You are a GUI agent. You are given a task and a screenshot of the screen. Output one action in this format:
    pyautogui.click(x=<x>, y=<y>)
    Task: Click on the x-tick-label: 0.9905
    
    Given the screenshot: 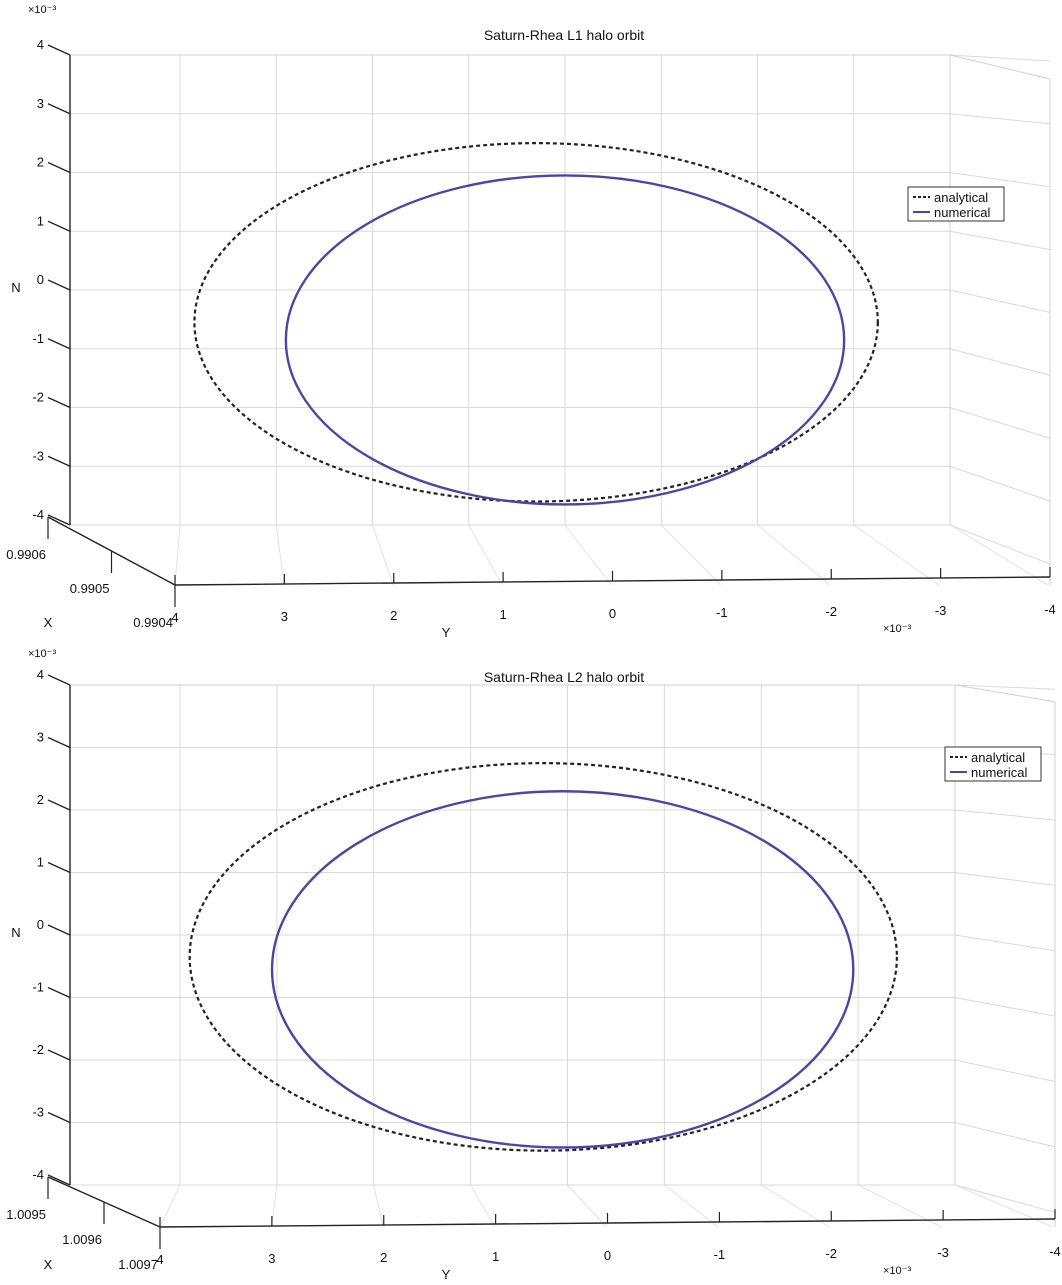 What is the action you would take?
    pyautogui.click(x=90, y=588)
    